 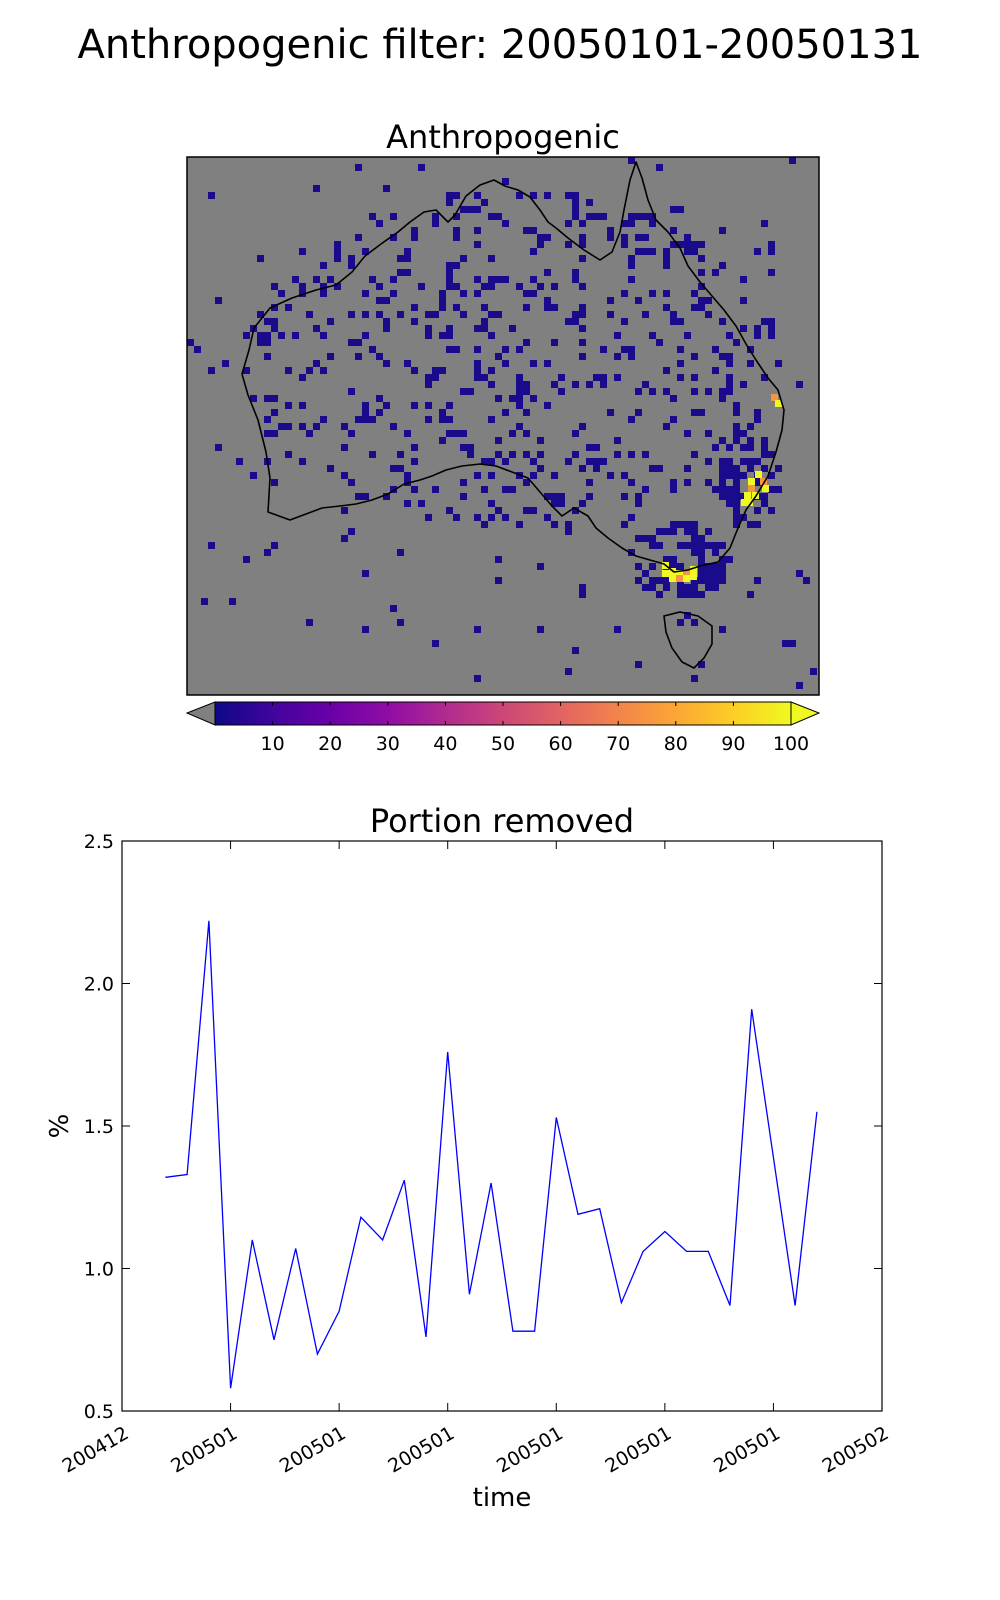 What do you see at coordinates (733, 744) in the screenshot?
I see `colorbar-tick-label: 90` at bounding box center [733, 744].